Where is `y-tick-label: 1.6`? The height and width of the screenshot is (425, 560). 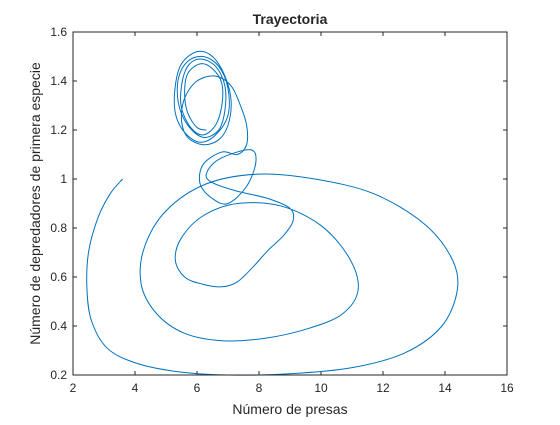 y-tick-label: 1.6 is located at coordinates (58, 32).